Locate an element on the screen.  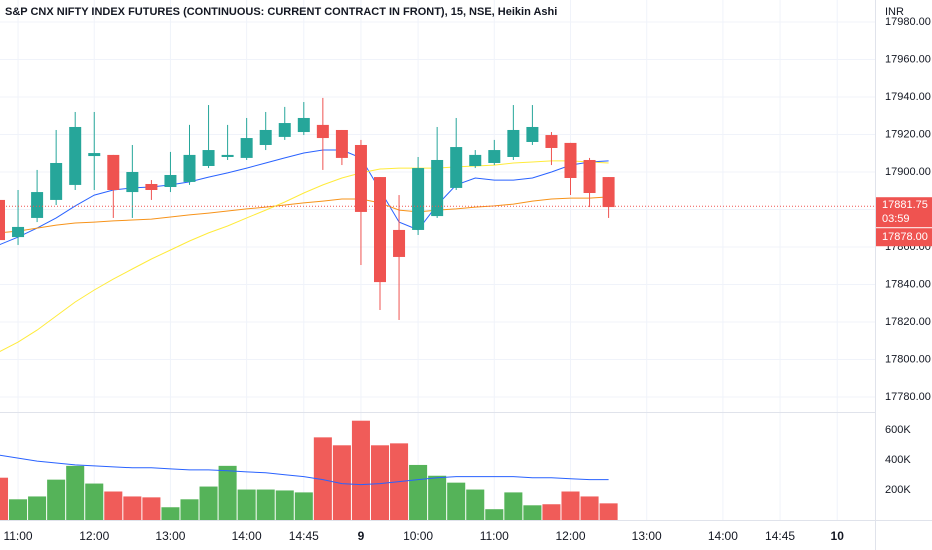
currency: INR is located at coordinates (894, 12).